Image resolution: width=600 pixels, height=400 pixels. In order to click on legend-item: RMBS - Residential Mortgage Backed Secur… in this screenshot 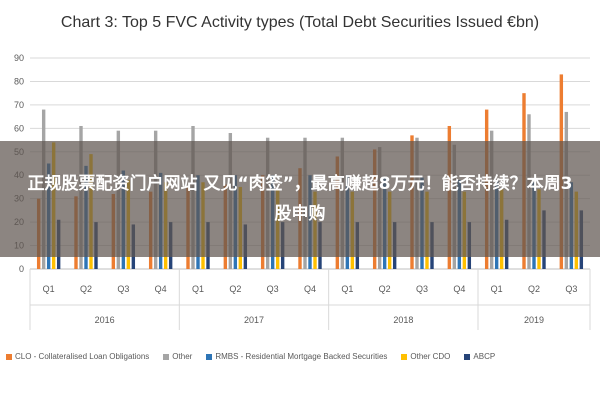, I will do `click(296, 356)`.